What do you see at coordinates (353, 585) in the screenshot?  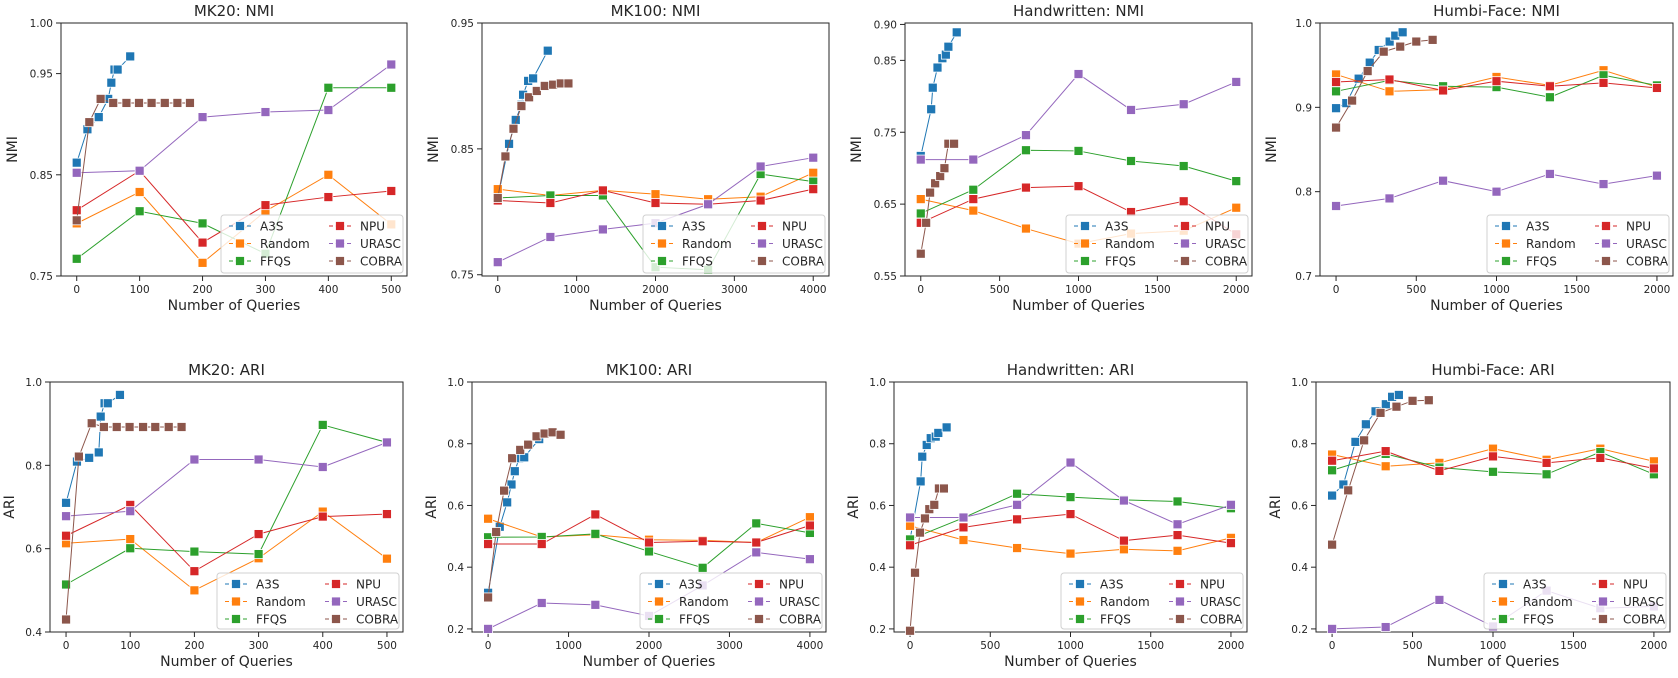 I see `legend-entry-npu: NPU` at bounding box center [353, 585].